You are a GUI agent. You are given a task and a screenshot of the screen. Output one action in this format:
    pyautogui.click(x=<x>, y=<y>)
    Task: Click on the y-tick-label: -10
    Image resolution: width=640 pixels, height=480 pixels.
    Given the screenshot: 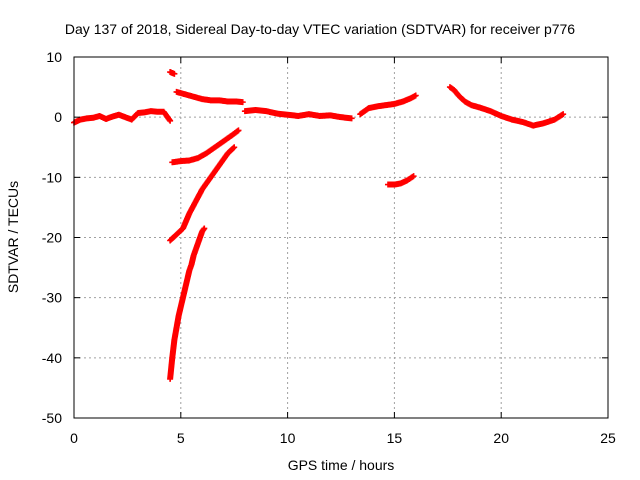 What is the action you would take?
    pyautogui.click(x=52, y=177)
    